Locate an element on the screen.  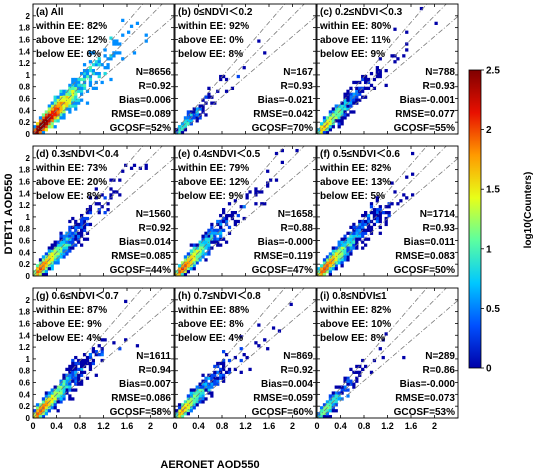
above-ee: above EE: 10% is located at coordinates (355, 324).